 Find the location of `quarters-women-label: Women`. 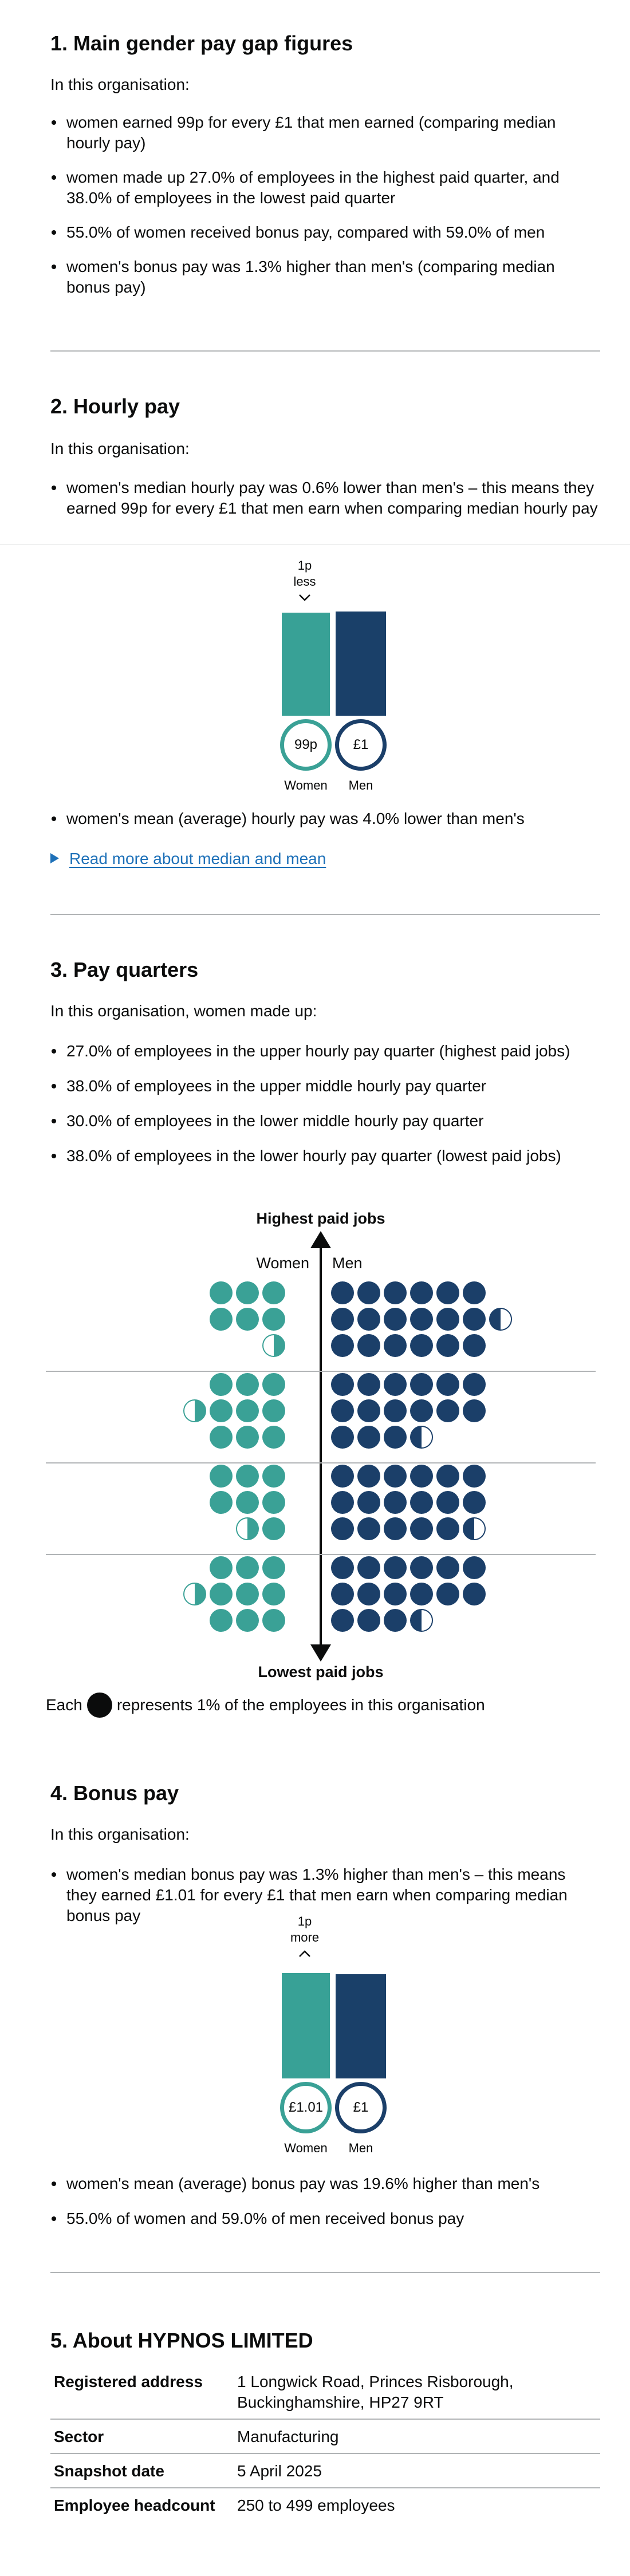

quarters-women-label: Women is located at coordinates (282, 1263).